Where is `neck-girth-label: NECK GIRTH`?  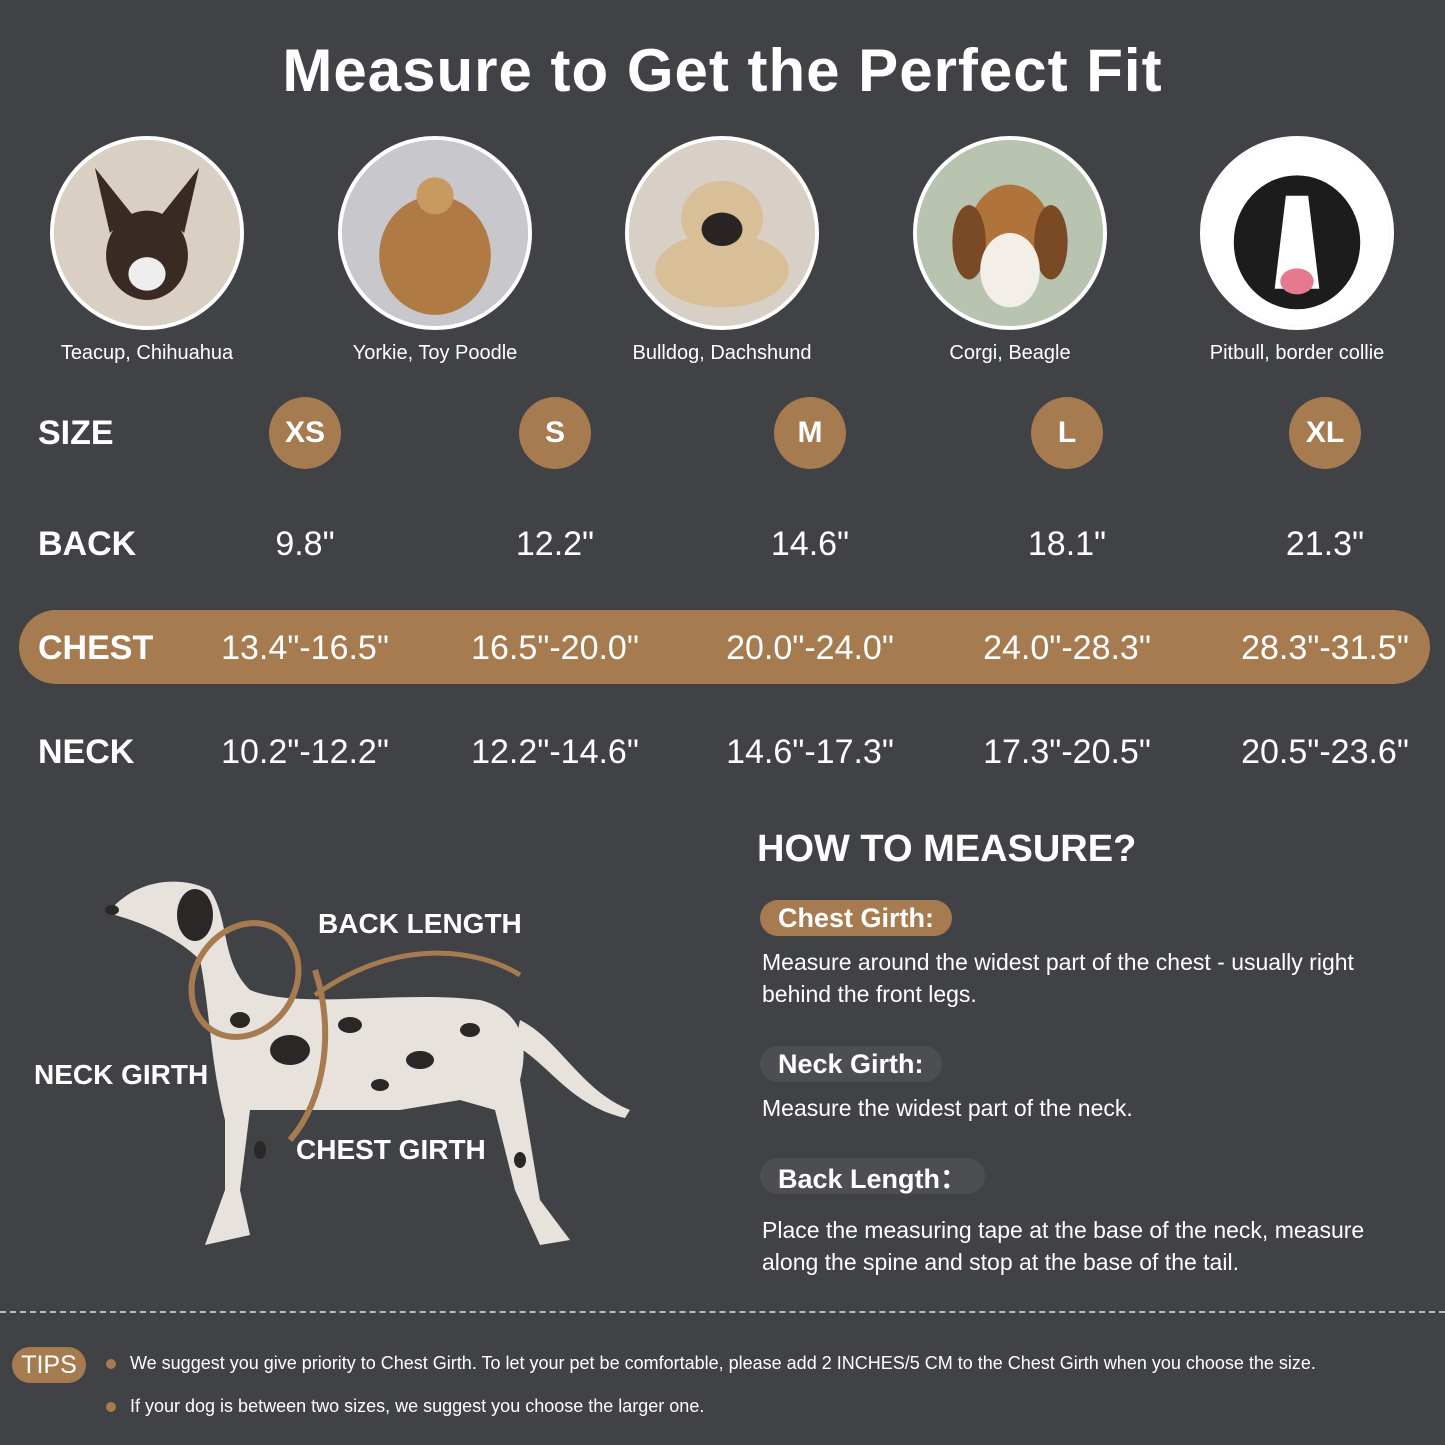 neck-girth-label: NECK GIRTH is located at coordinates (121, 1074).